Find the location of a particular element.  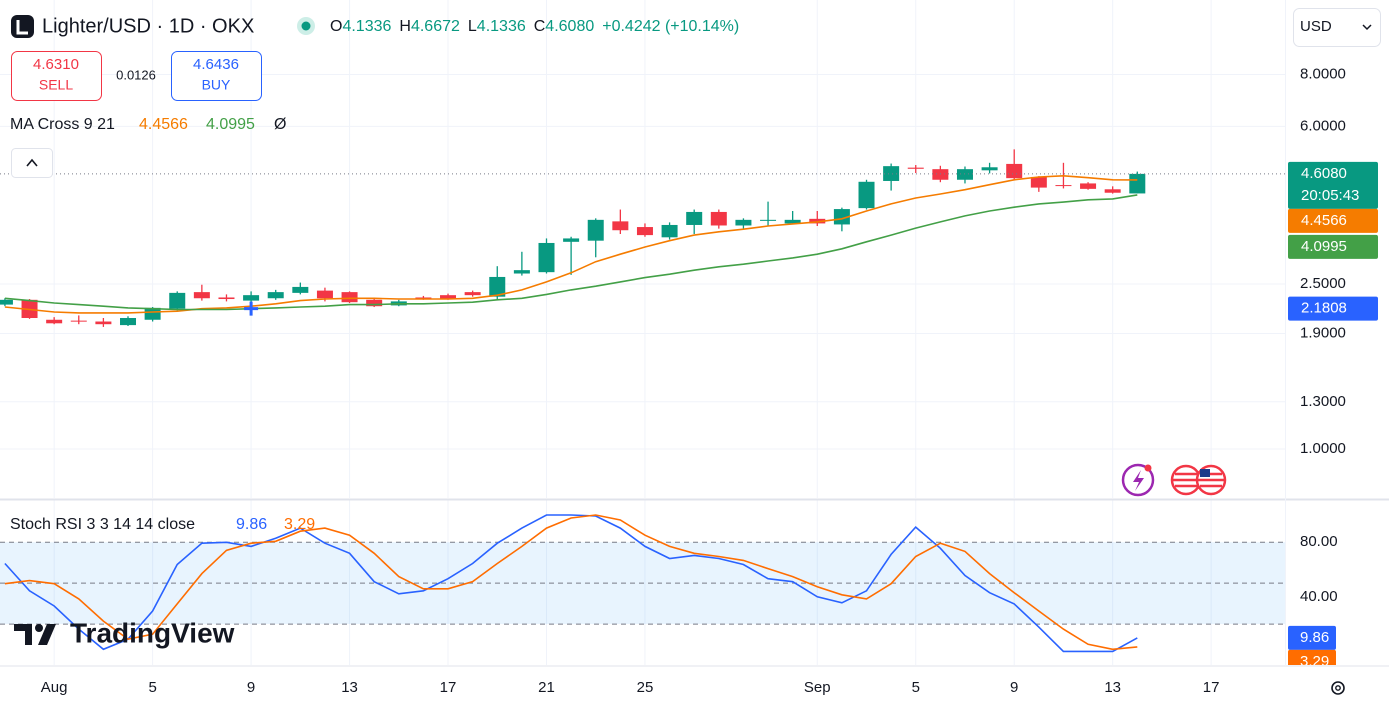

indicator-value: 4.0995 is located at coordinates (230, 124).